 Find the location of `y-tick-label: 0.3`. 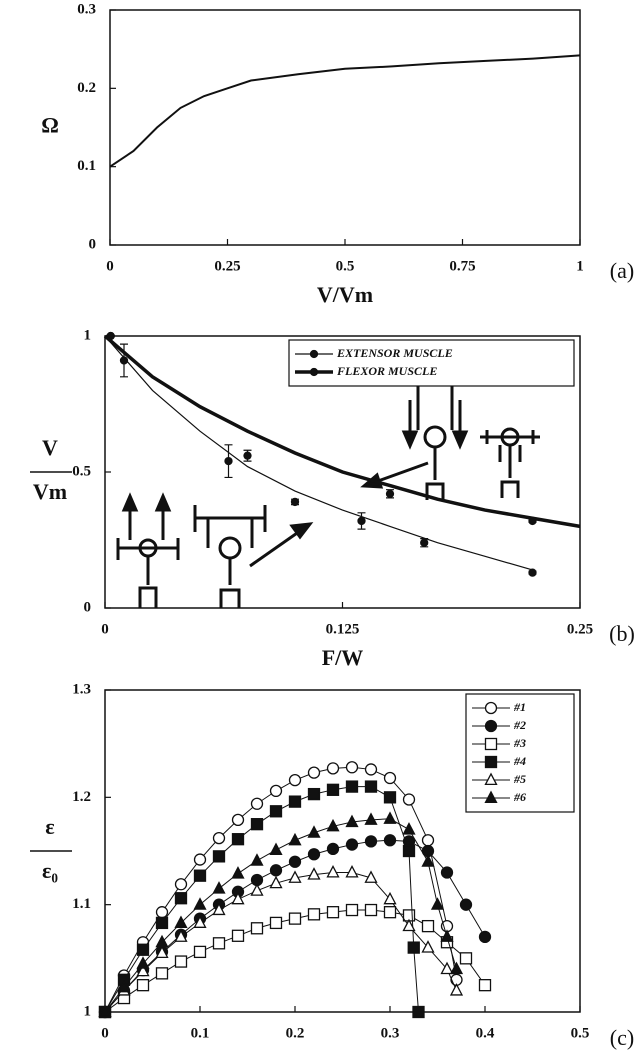

y-tick-label: 0.3 is located at coordinates (86, 9).